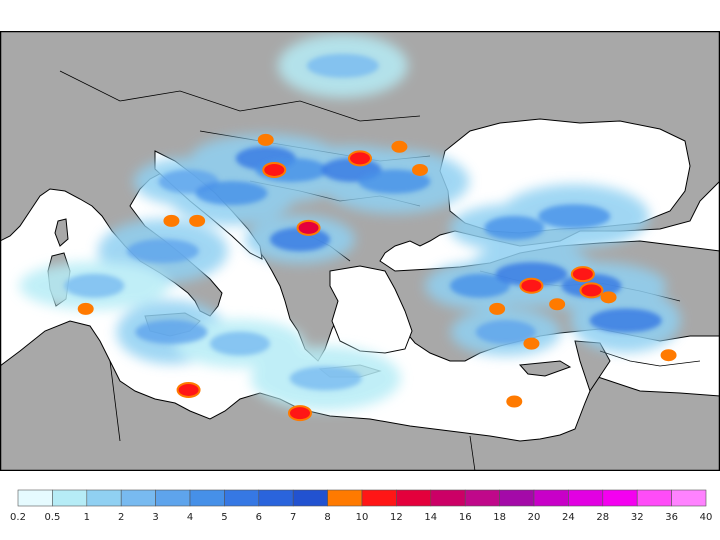 Image resolution: width=720 pixels, height=540 pixels. Describe the element at coordinates (155, 517) in the screenshot. I see `legend-label: 3` at that location.